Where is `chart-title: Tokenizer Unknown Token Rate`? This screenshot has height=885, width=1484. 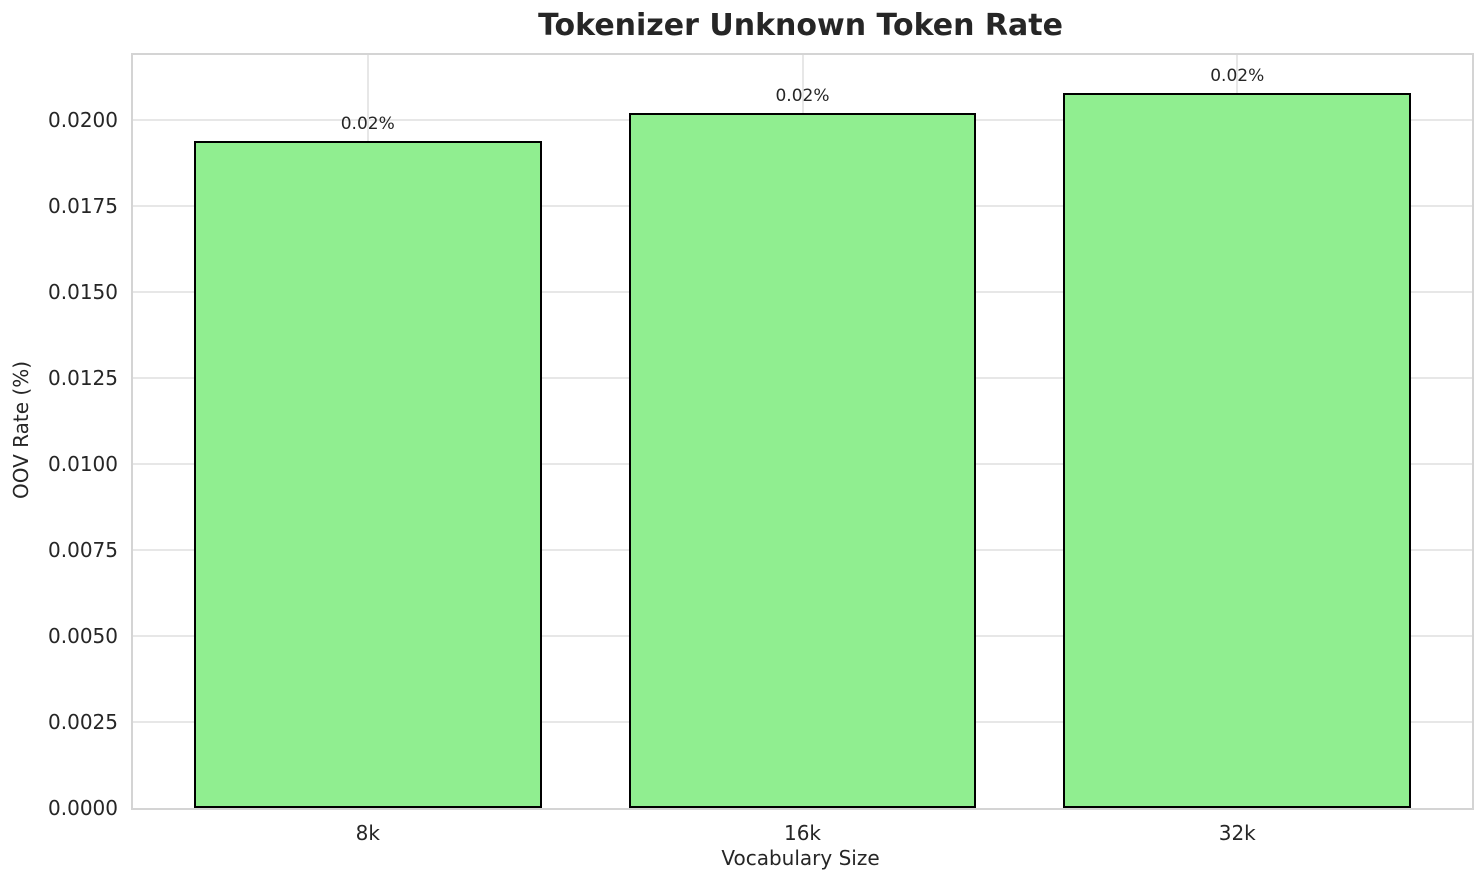 chart-title: Tokenizer Unknown Token Rate is located at coordinates (800, 25).